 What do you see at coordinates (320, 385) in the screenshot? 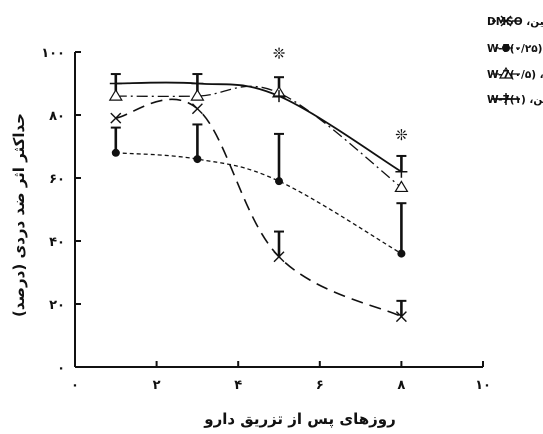
I see `x-tick-label: ۶` at bounding box center [320, 385].